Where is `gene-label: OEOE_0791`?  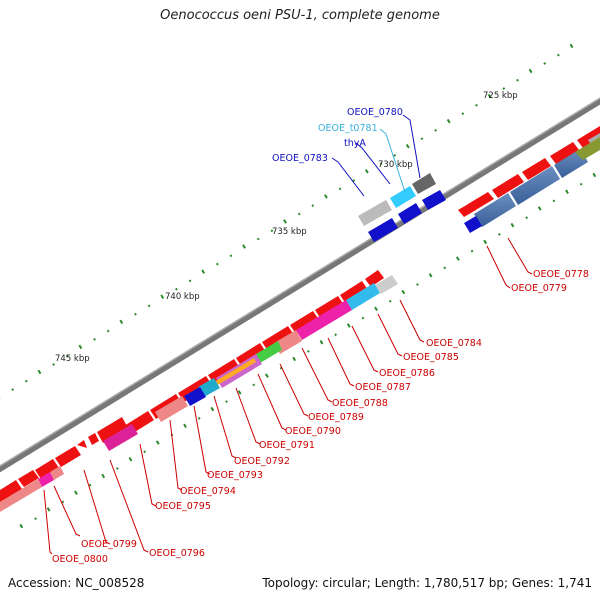
gene-label: OEOE_0791 is located at coordinates (287, 445).